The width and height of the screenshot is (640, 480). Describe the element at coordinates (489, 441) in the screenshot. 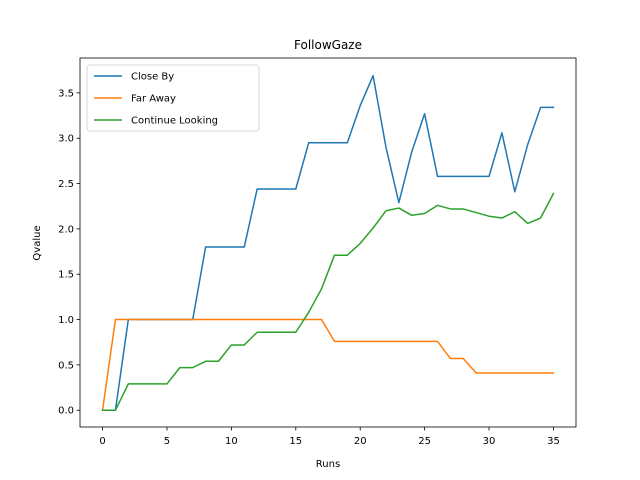

I see `x-tick-label: 30` at that location.